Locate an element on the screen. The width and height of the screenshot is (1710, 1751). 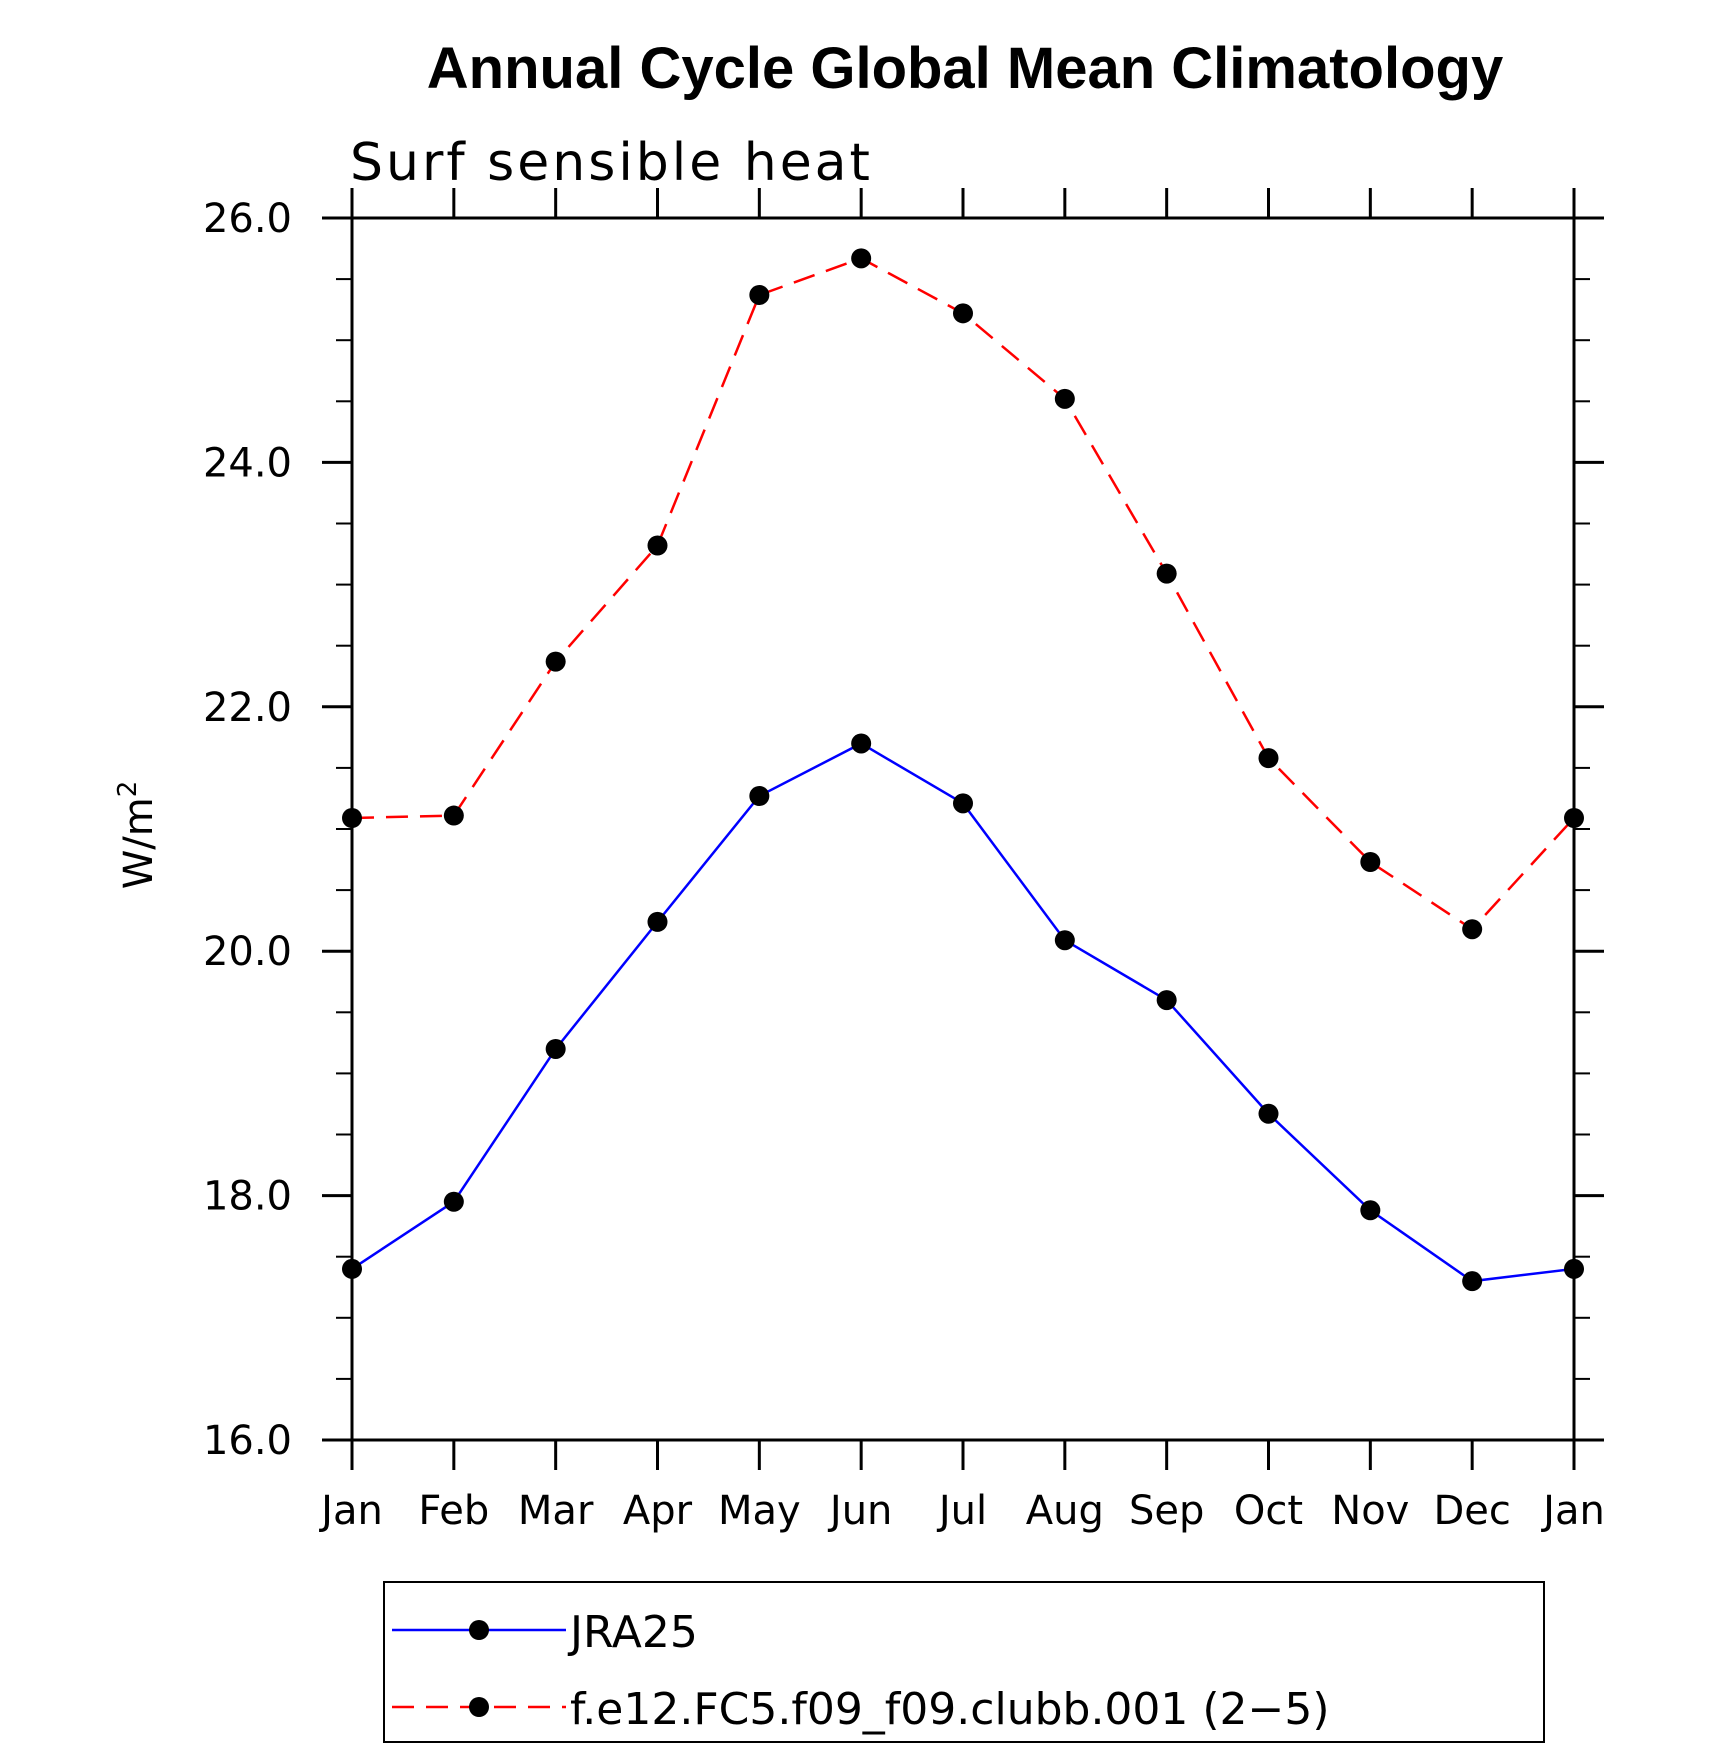
x-tick-label: Nov is located at coordinates (1370, 1511).